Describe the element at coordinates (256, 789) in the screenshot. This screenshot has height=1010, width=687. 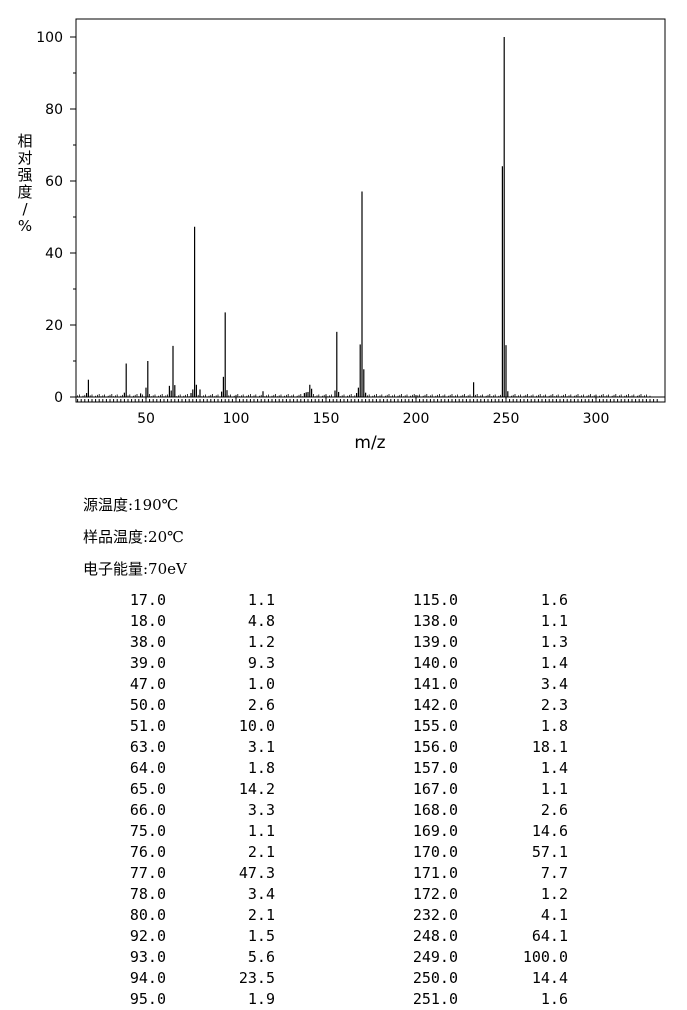
I see `peak-abundance: 14.2` at that location.